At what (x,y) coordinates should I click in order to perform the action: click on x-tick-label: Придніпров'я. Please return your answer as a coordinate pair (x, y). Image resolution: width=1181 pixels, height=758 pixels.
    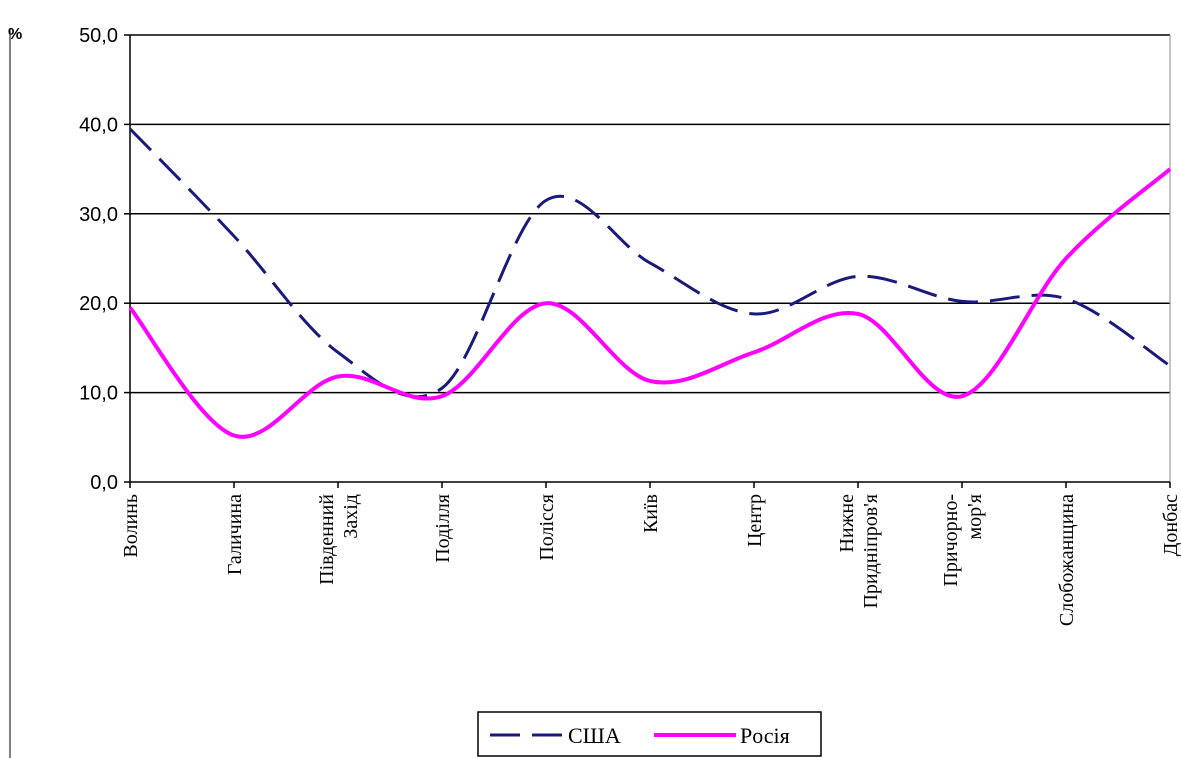
    Looking at the image, I should click on (871, 551).